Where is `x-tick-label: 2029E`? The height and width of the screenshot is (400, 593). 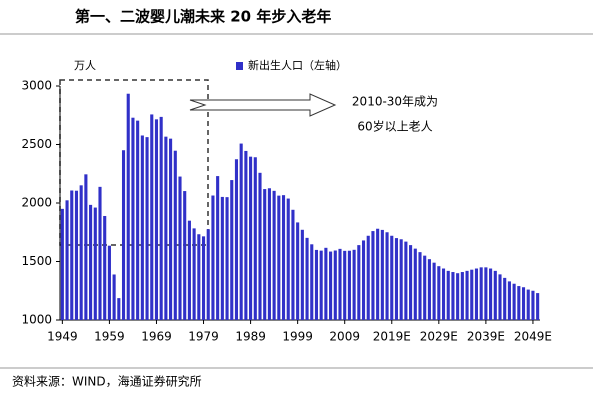 x-tick-label: 2029E is located at coordinates (439, 337).